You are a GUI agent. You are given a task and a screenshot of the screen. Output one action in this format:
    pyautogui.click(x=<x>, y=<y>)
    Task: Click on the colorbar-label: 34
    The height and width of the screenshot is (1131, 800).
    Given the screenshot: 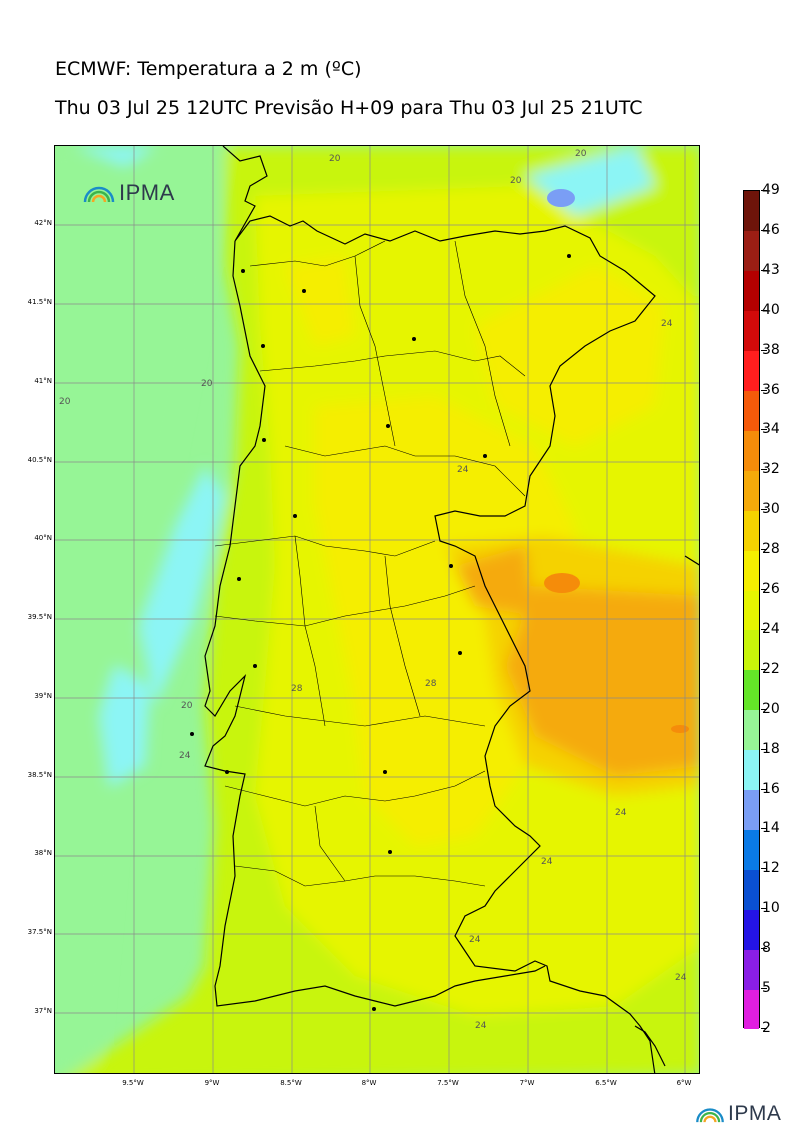 What is the action you would take?
    pyautogui.click(x=771, y=429)
    